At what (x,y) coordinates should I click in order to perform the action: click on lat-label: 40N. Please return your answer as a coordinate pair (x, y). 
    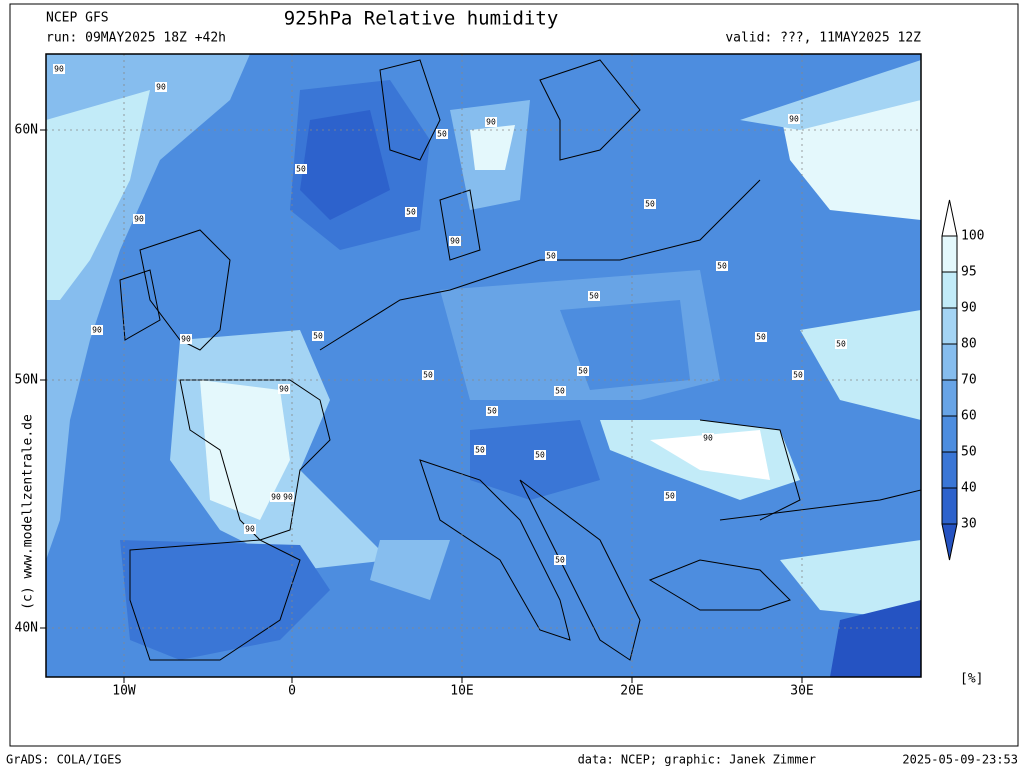
    Looking at the image, I should click on (26, 628).